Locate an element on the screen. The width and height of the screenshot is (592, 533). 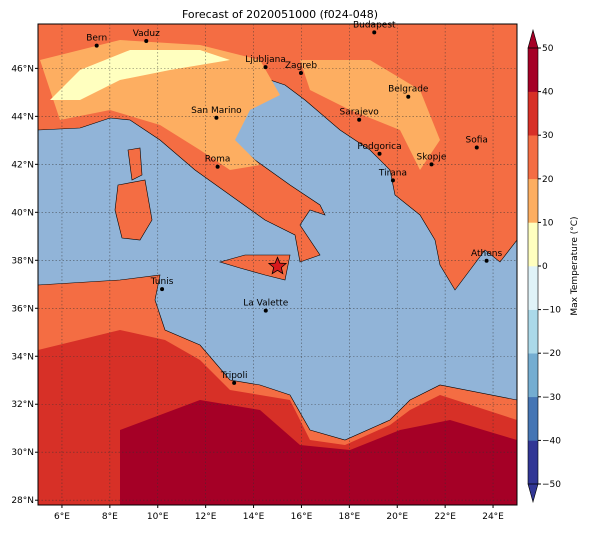
city-label: Zagreb is located at coordinates (301, 66).